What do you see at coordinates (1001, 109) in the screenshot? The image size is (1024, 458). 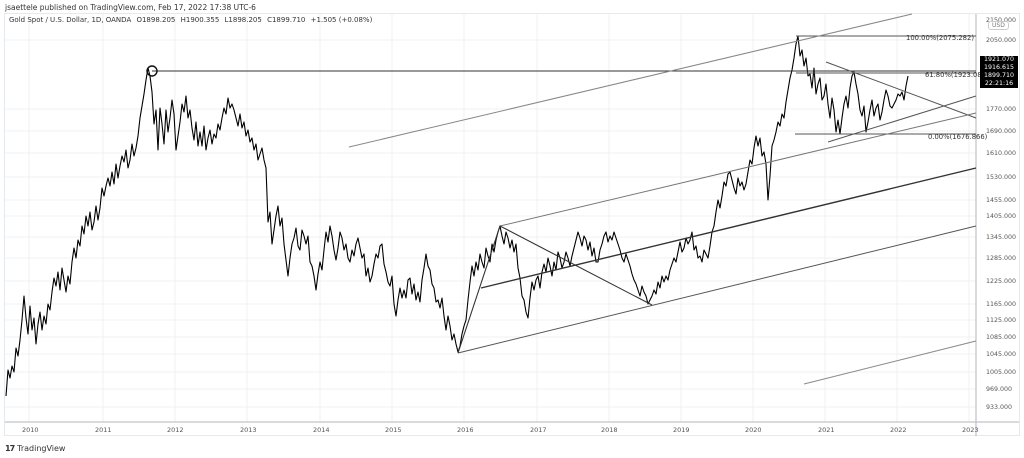 I see `price-tick: 1770.000` at bounding box center [1001, 109].